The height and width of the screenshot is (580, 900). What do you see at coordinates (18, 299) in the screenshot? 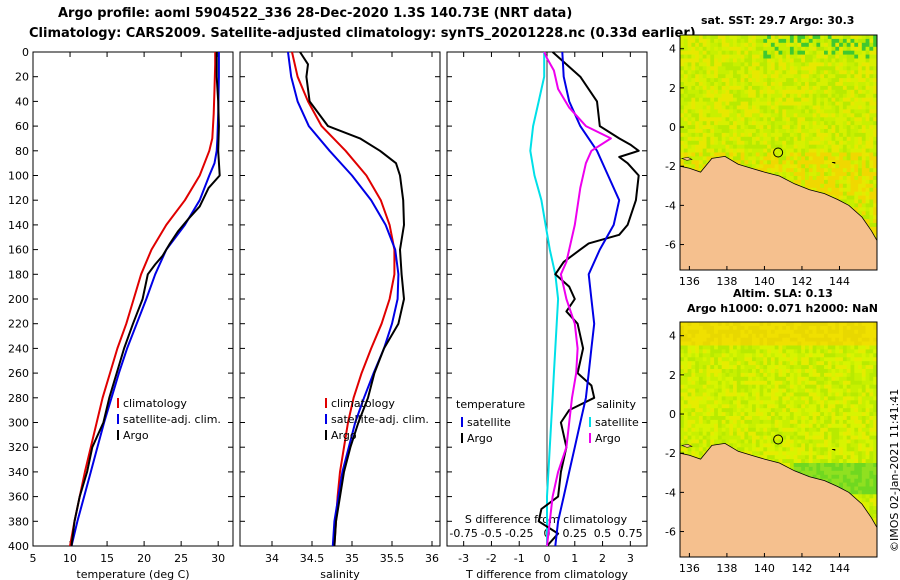
I see `depth-tick-label: 200` at bounding box center [18, 299].